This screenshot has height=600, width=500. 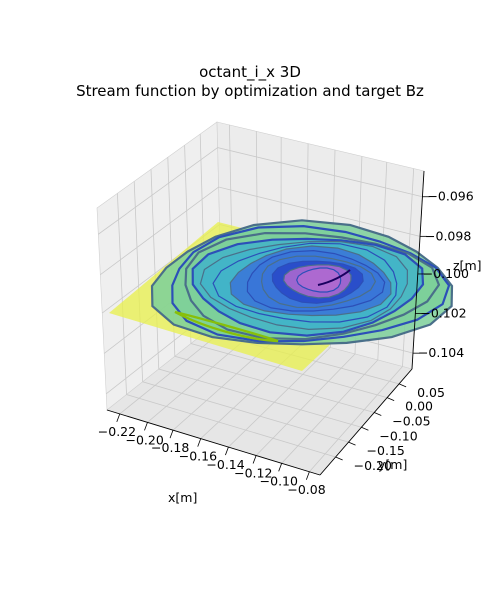 I want to click on y-tick-label: 0.05, so click(x=431, y=392).